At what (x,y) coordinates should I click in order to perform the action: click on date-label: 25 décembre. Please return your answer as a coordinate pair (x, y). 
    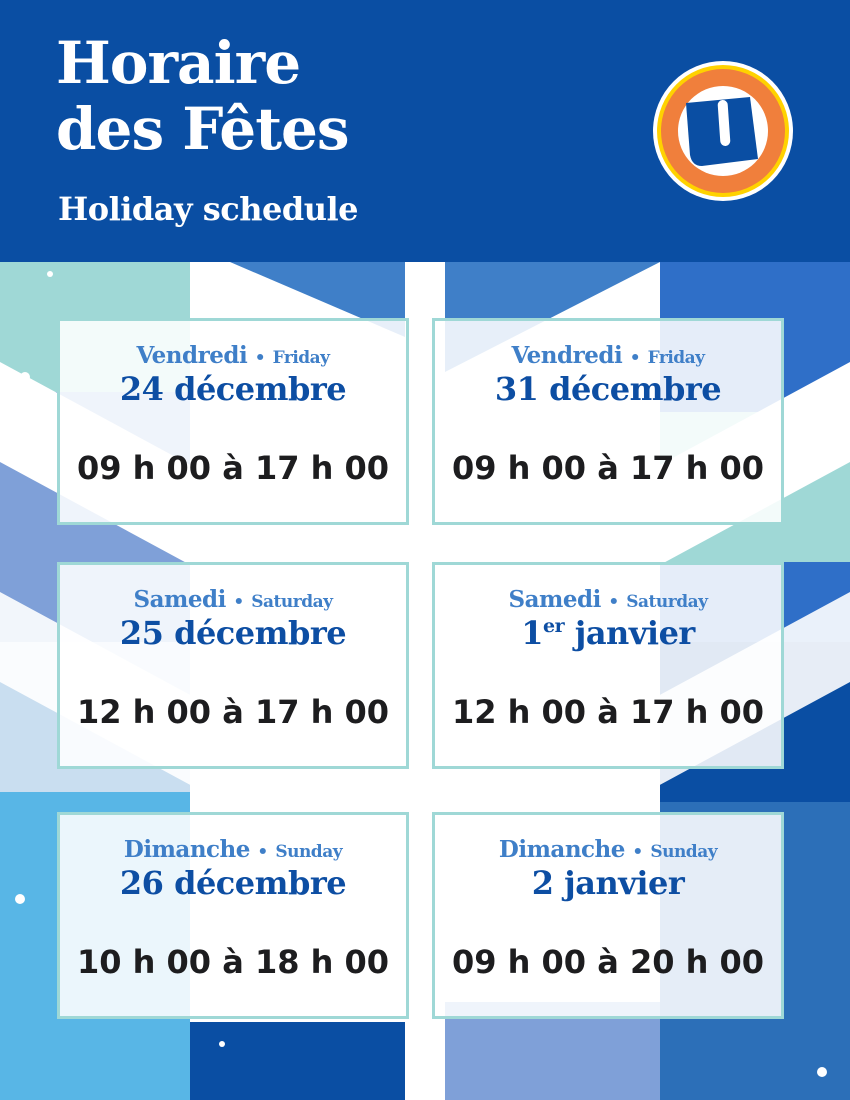
    Looking at the image, I should click on (233, 633).